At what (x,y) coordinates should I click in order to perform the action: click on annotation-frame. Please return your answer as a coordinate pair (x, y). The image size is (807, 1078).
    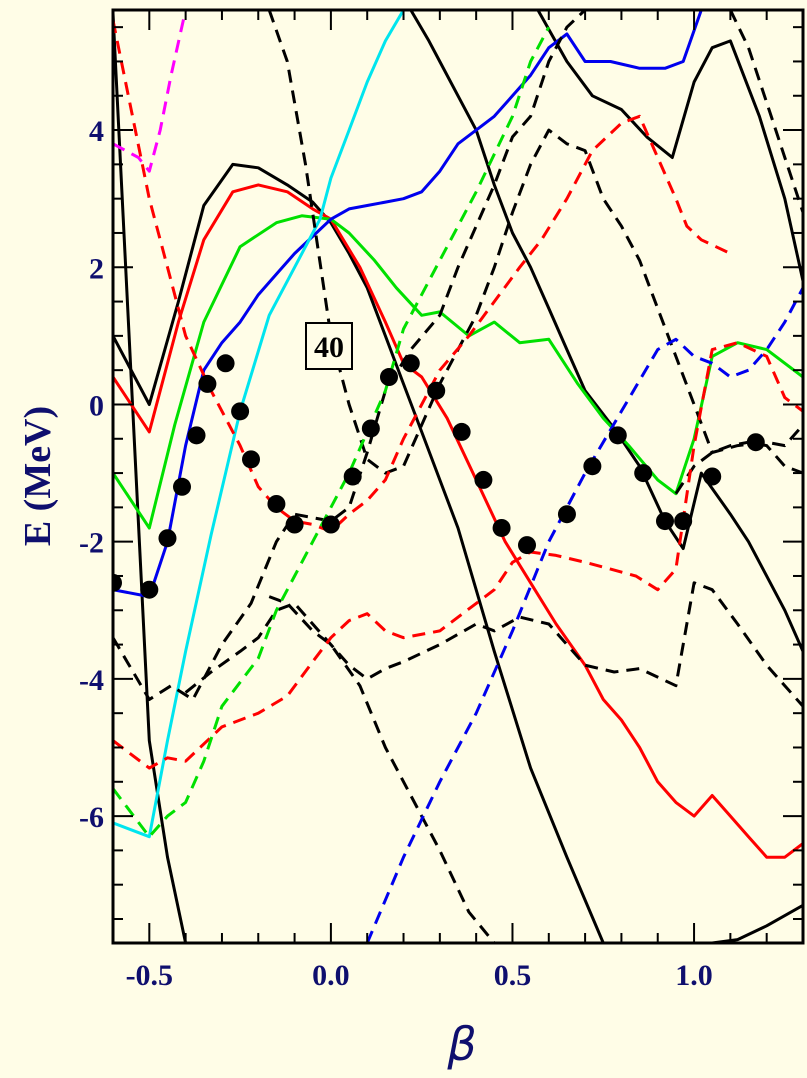
    Looking at the image, I should click on (329, 346).